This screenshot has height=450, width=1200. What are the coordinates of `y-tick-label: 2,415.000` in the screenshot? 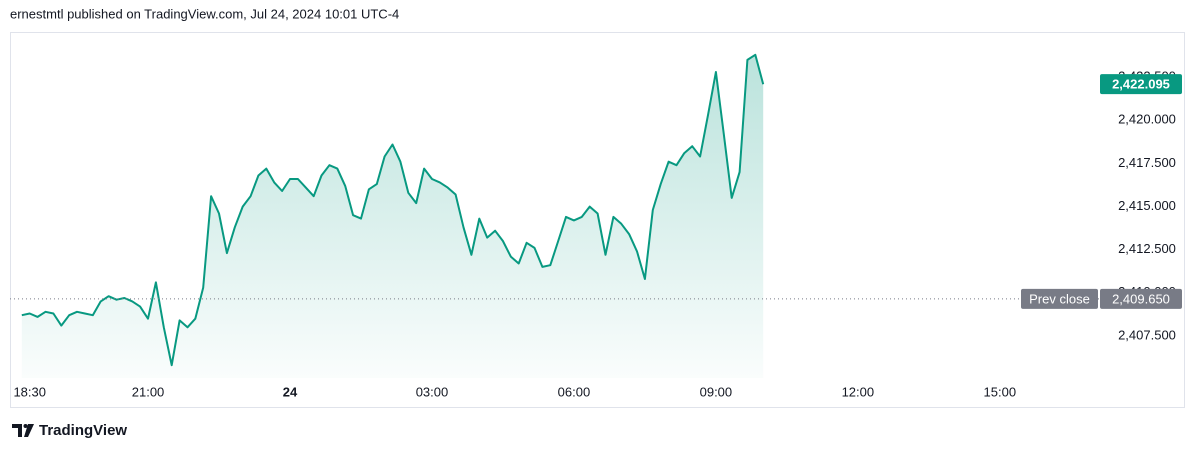 It's located at (1147, 205).